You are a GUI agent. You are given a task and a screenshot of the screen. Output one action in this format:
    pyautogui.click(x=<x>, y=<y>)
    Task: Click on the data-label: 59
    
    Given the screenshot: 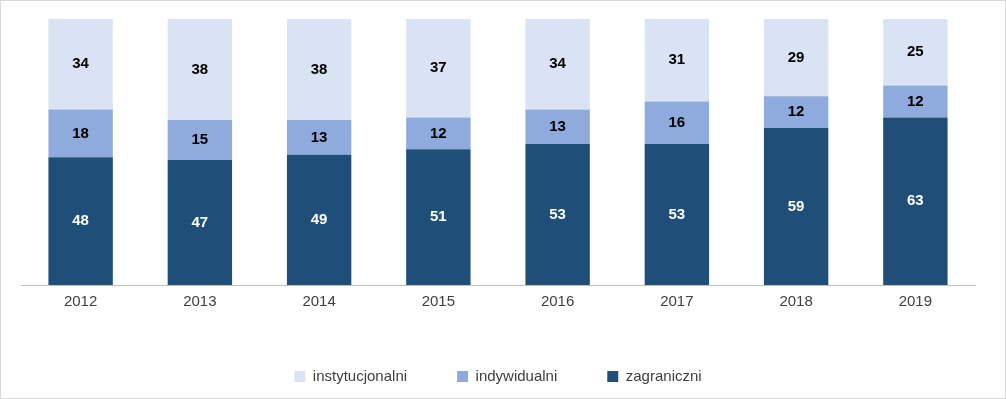 What is the action you would take?
    pyautogui.click(x=796, y=205)
    